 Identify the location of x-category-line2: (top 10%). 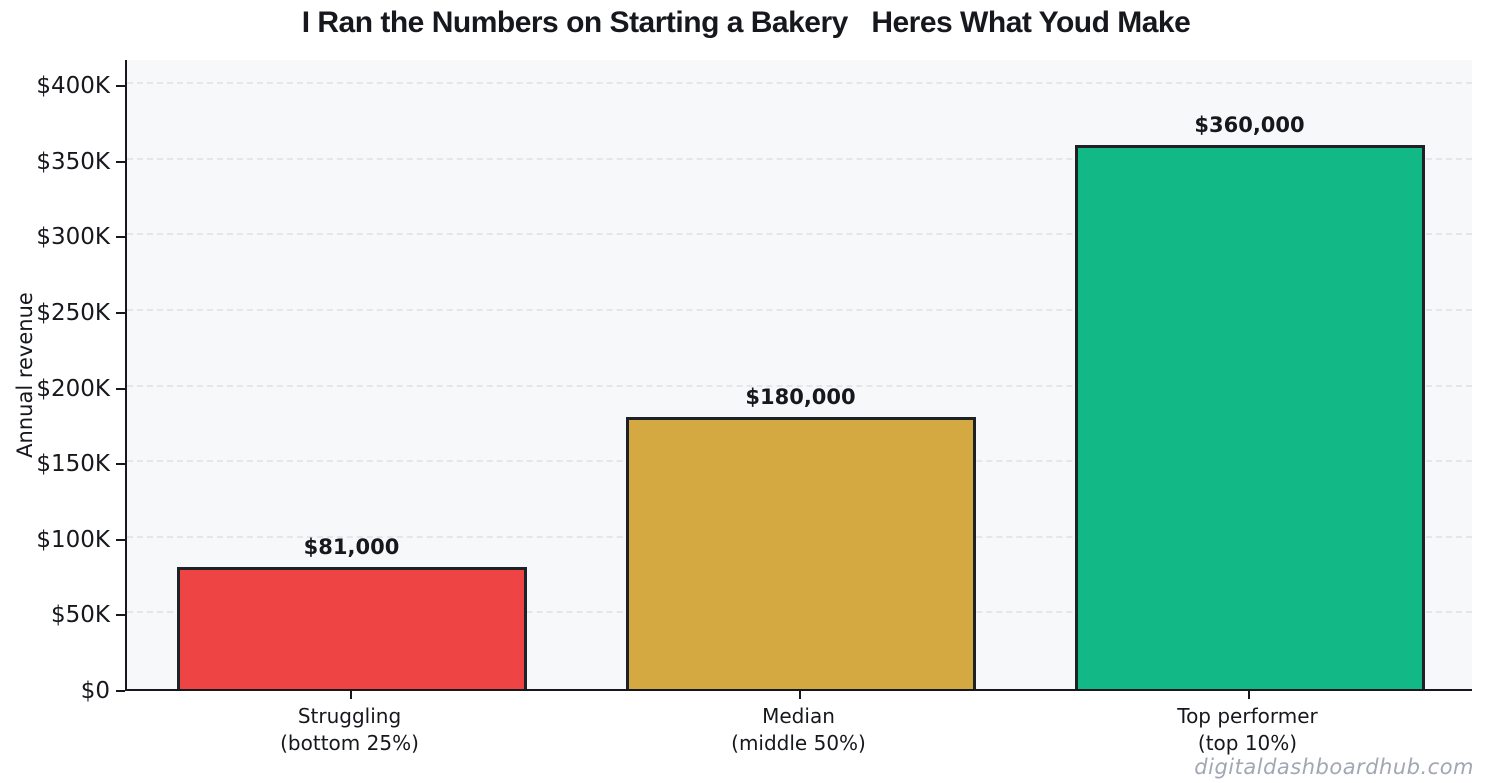
(1247, 743).